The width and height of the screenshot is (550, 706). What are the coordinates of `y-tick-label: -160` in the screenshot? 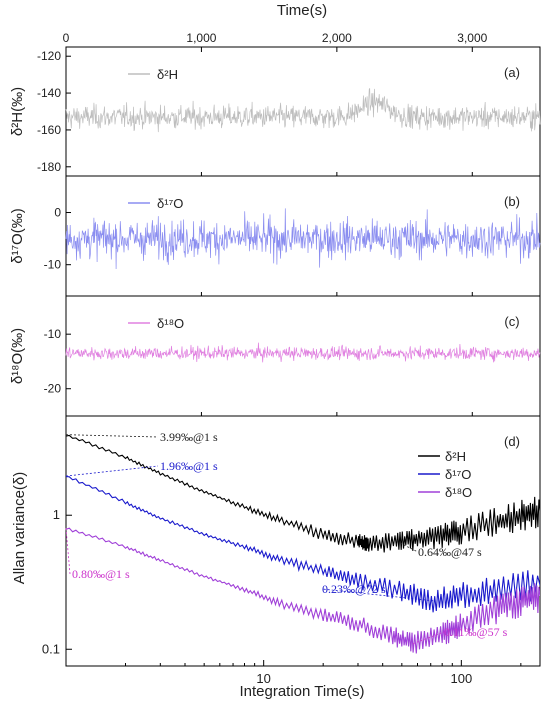 It's located at (49, 130).